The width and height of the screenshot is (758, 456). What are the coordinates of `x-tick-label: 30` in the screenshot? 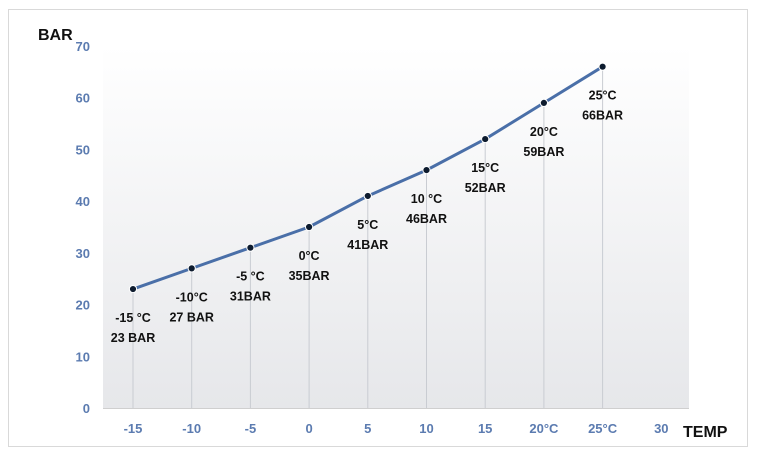 It's located at (661, 428).